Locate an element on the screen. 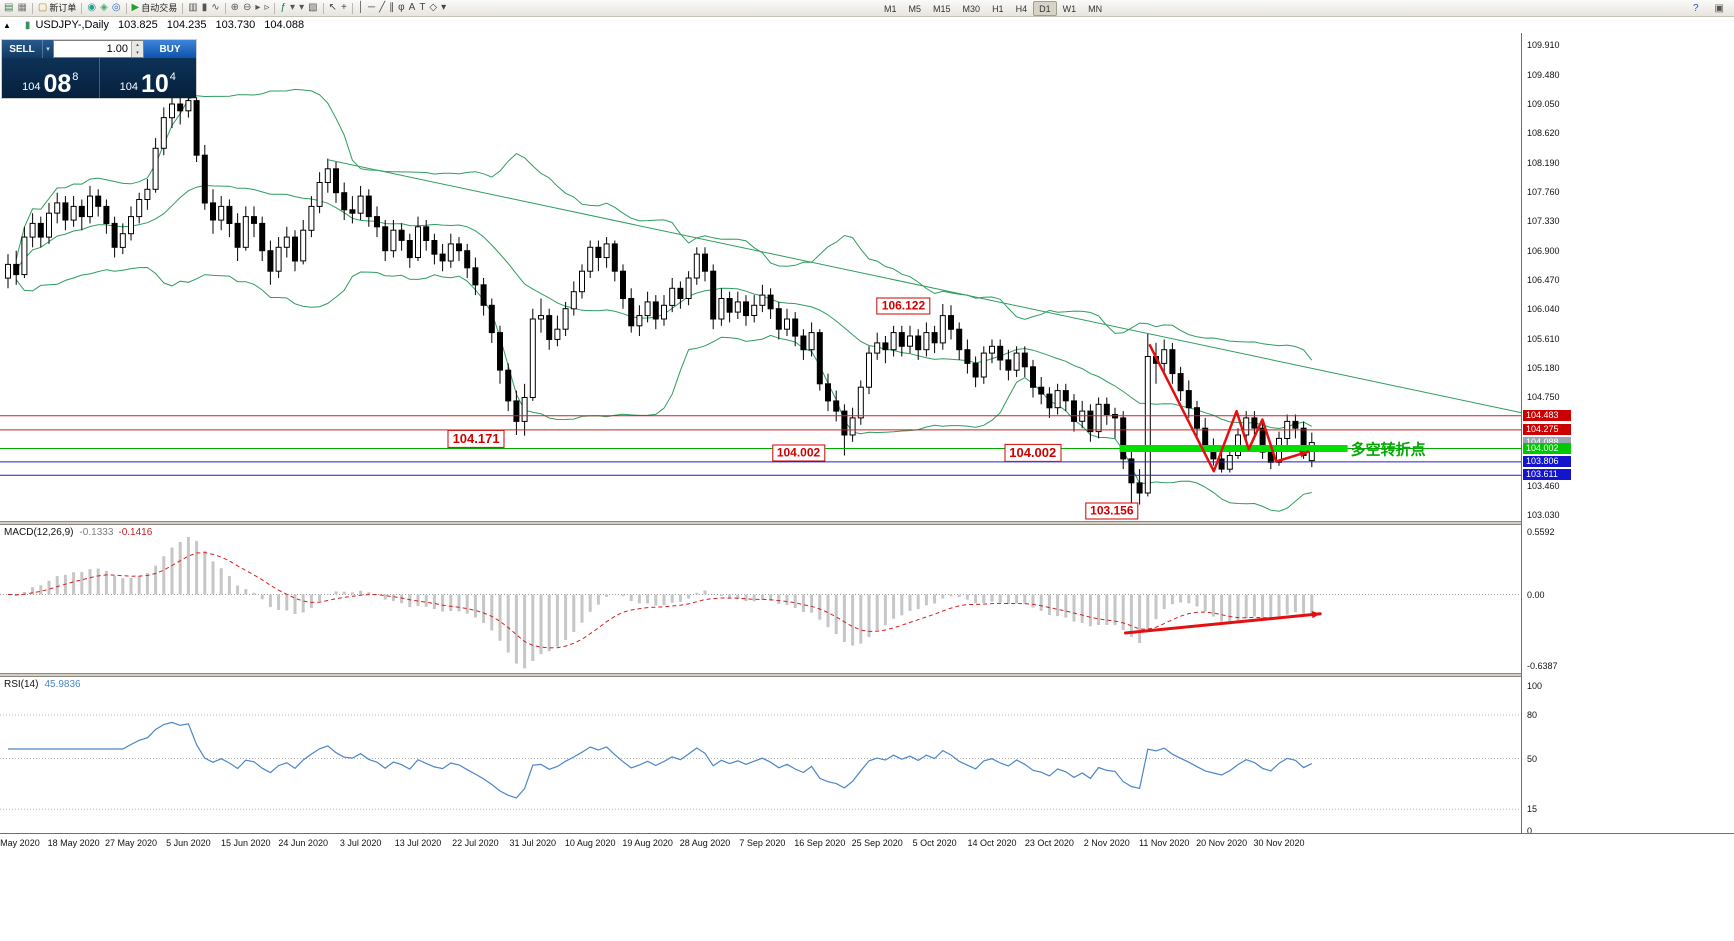  buy-button: BUY is located at coordinates (170, 49).